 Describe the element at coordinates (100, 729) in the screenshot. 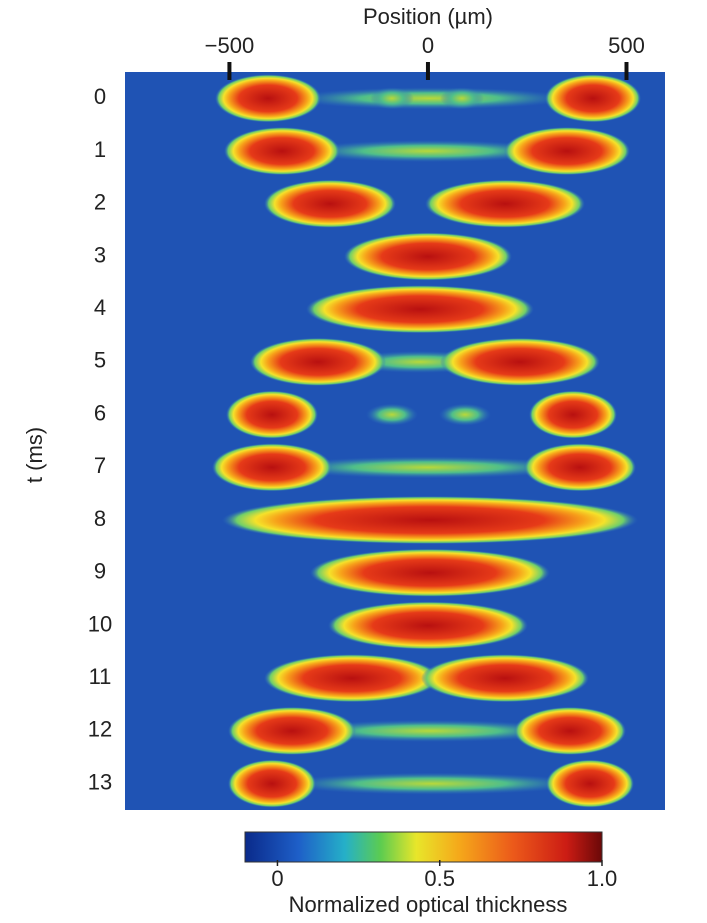

I see `y-tick-label: 12` at that location.